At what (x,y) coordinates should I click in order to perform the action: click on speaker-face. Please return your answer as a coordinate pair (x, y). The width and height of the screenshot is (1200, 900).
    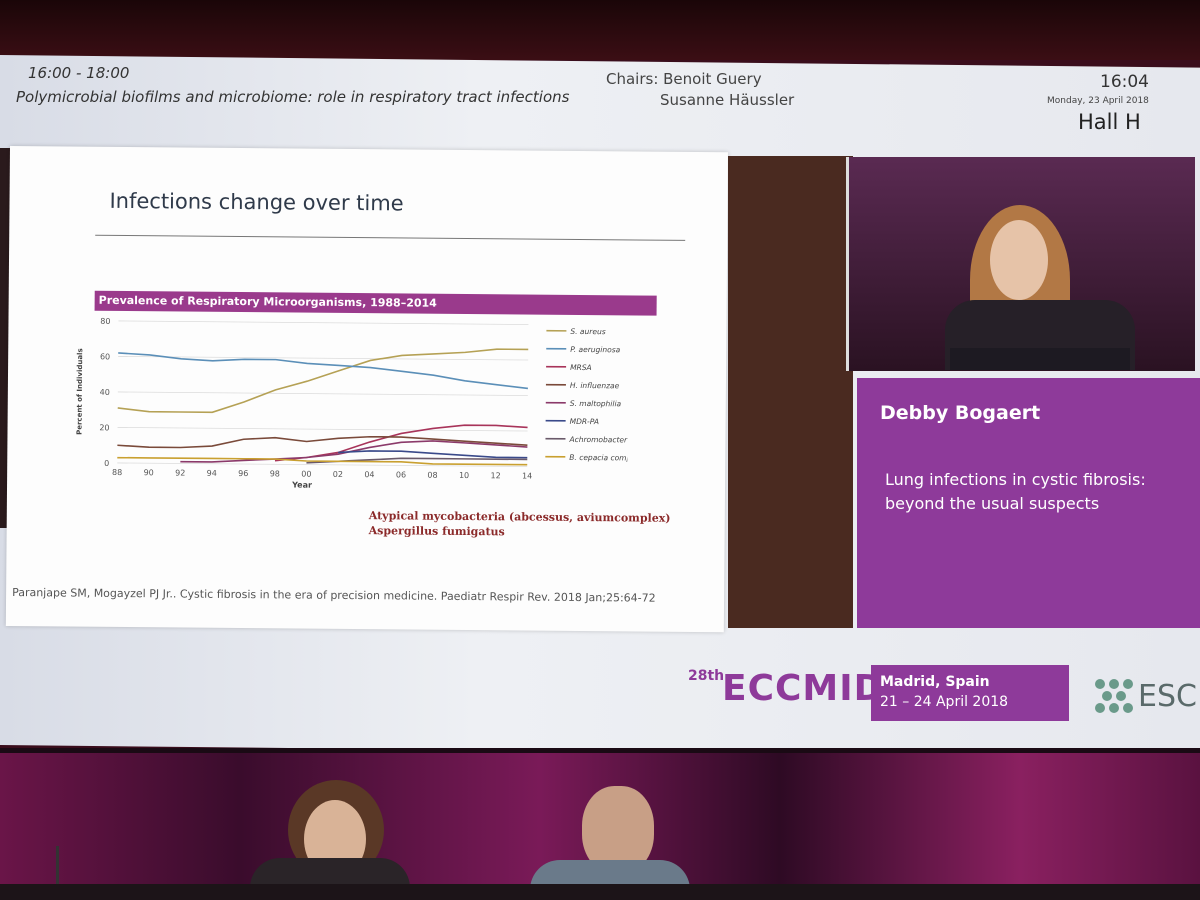
    Looking at the image, I should click on (1019, 260).